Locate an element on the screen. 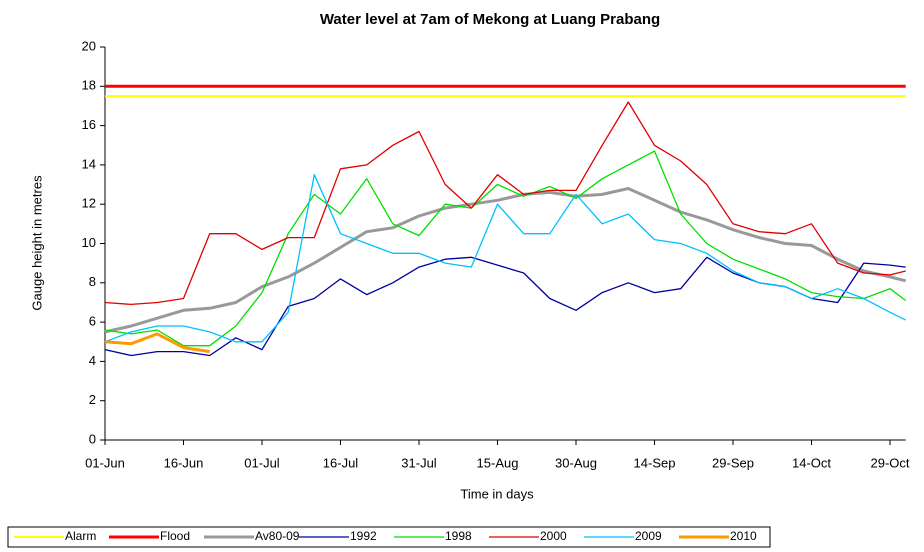 The width and height of the screenshot is (924, 552). x-tick-label: 14-Oct is located at coordinates (811, 462).